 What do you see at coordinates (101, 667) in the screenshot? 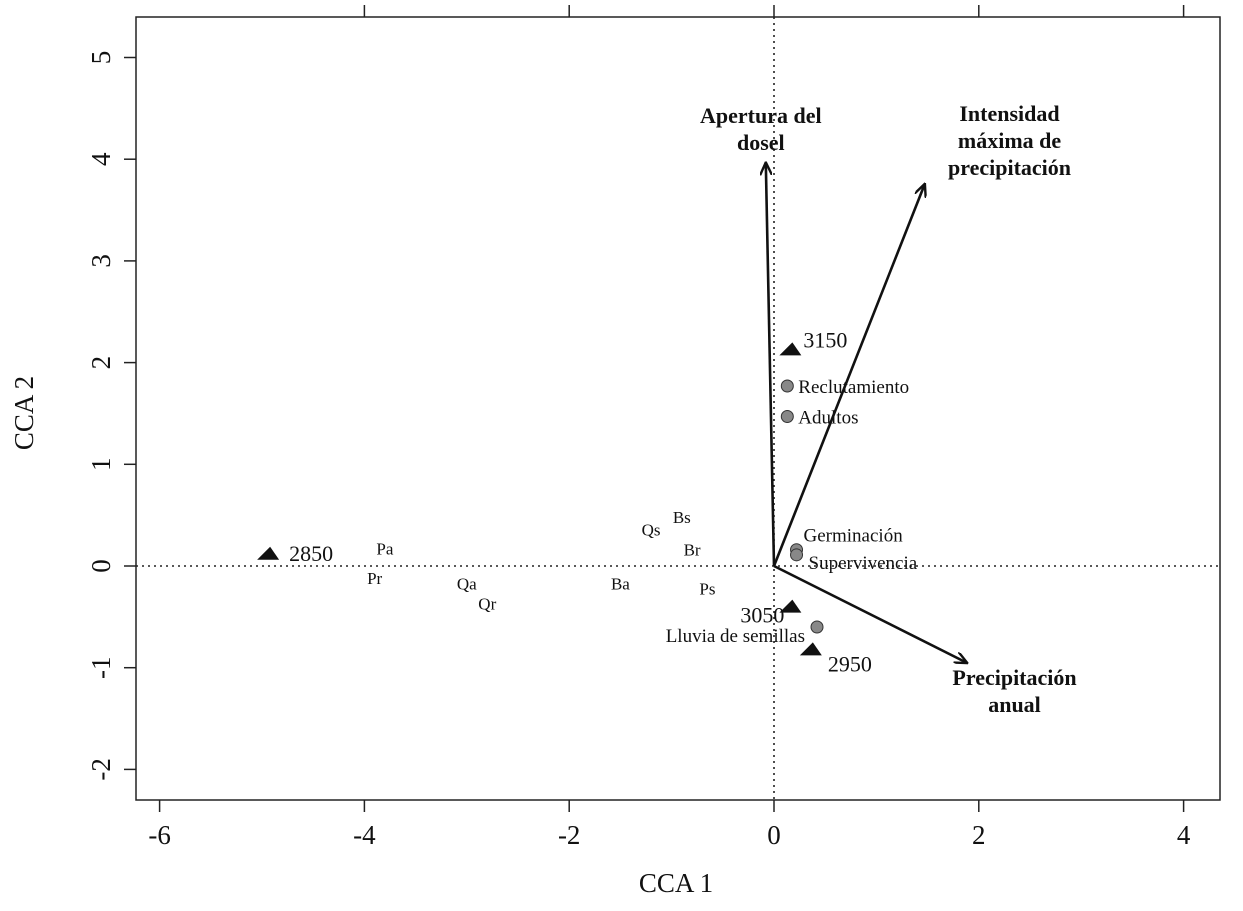
I see `y-tick-label: -1` at bounding box center [101, 667].